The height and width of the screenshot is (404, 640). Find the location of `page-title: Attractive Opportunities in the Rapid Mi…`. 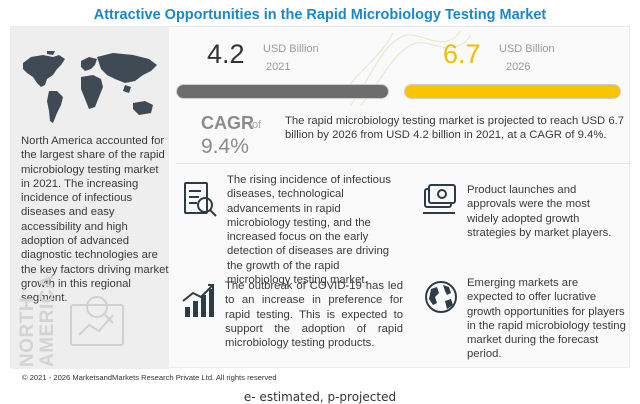

page-title: Attractive Opportunities in the Rapid Mi… is located at coordinates (320, 15).